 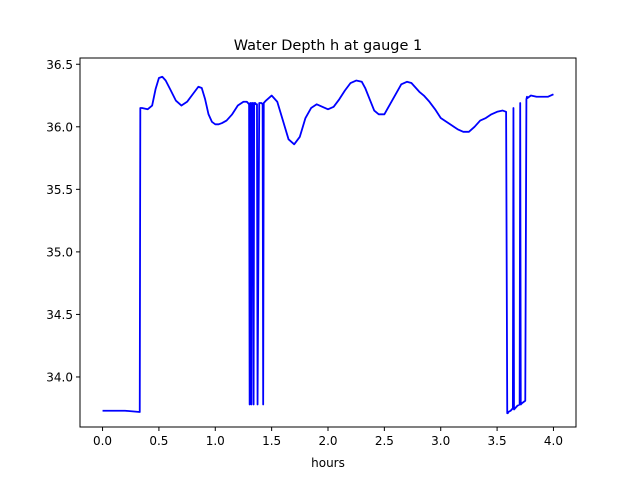 I want to click on x-tick-label: 0.5, so click(x=158, y=441).